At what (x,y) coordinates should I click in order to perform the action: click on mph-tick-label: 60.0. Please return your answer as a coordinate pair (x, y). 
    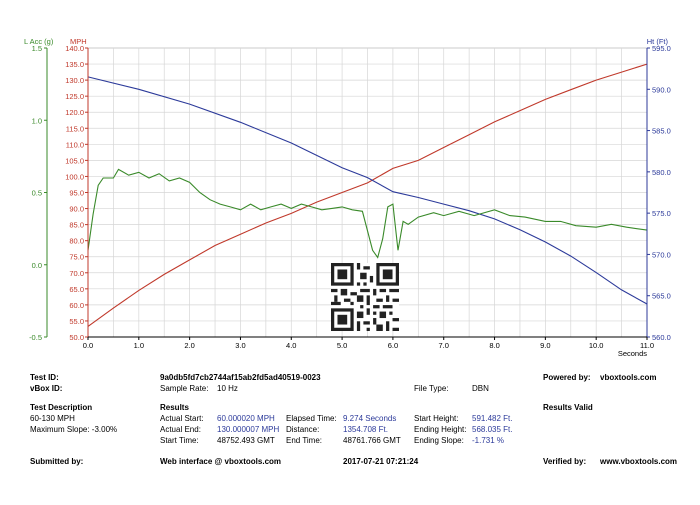
    Looking at the image, I should click on (76, 305).